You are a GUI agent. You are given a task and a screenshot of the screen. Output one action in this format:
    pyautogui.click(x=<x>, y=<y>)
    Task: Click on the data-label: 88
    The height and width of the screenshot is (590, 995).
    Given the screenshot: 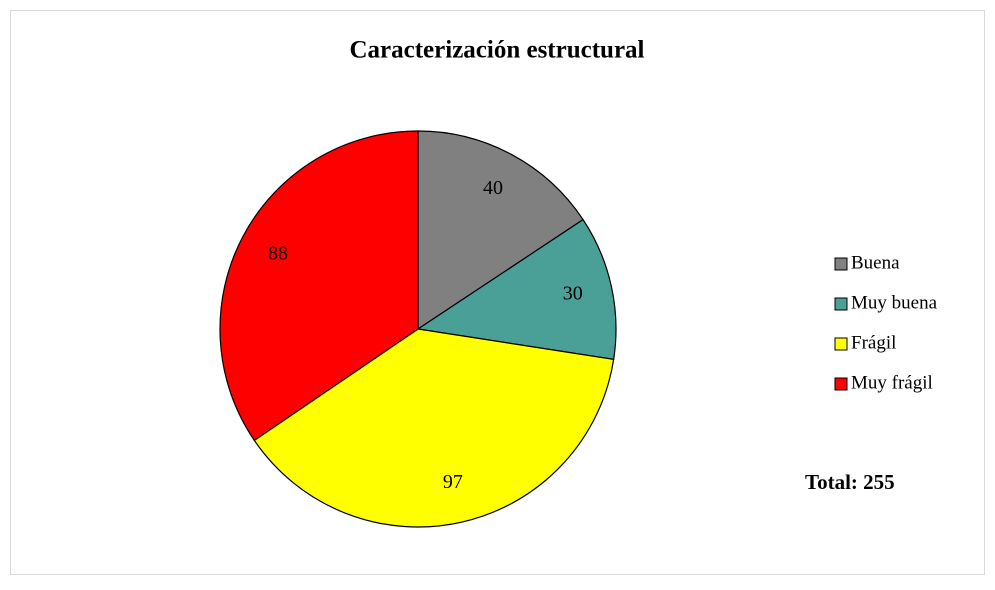 What is the action you would take?
    pyautogui.click(x=278, y=254)
    